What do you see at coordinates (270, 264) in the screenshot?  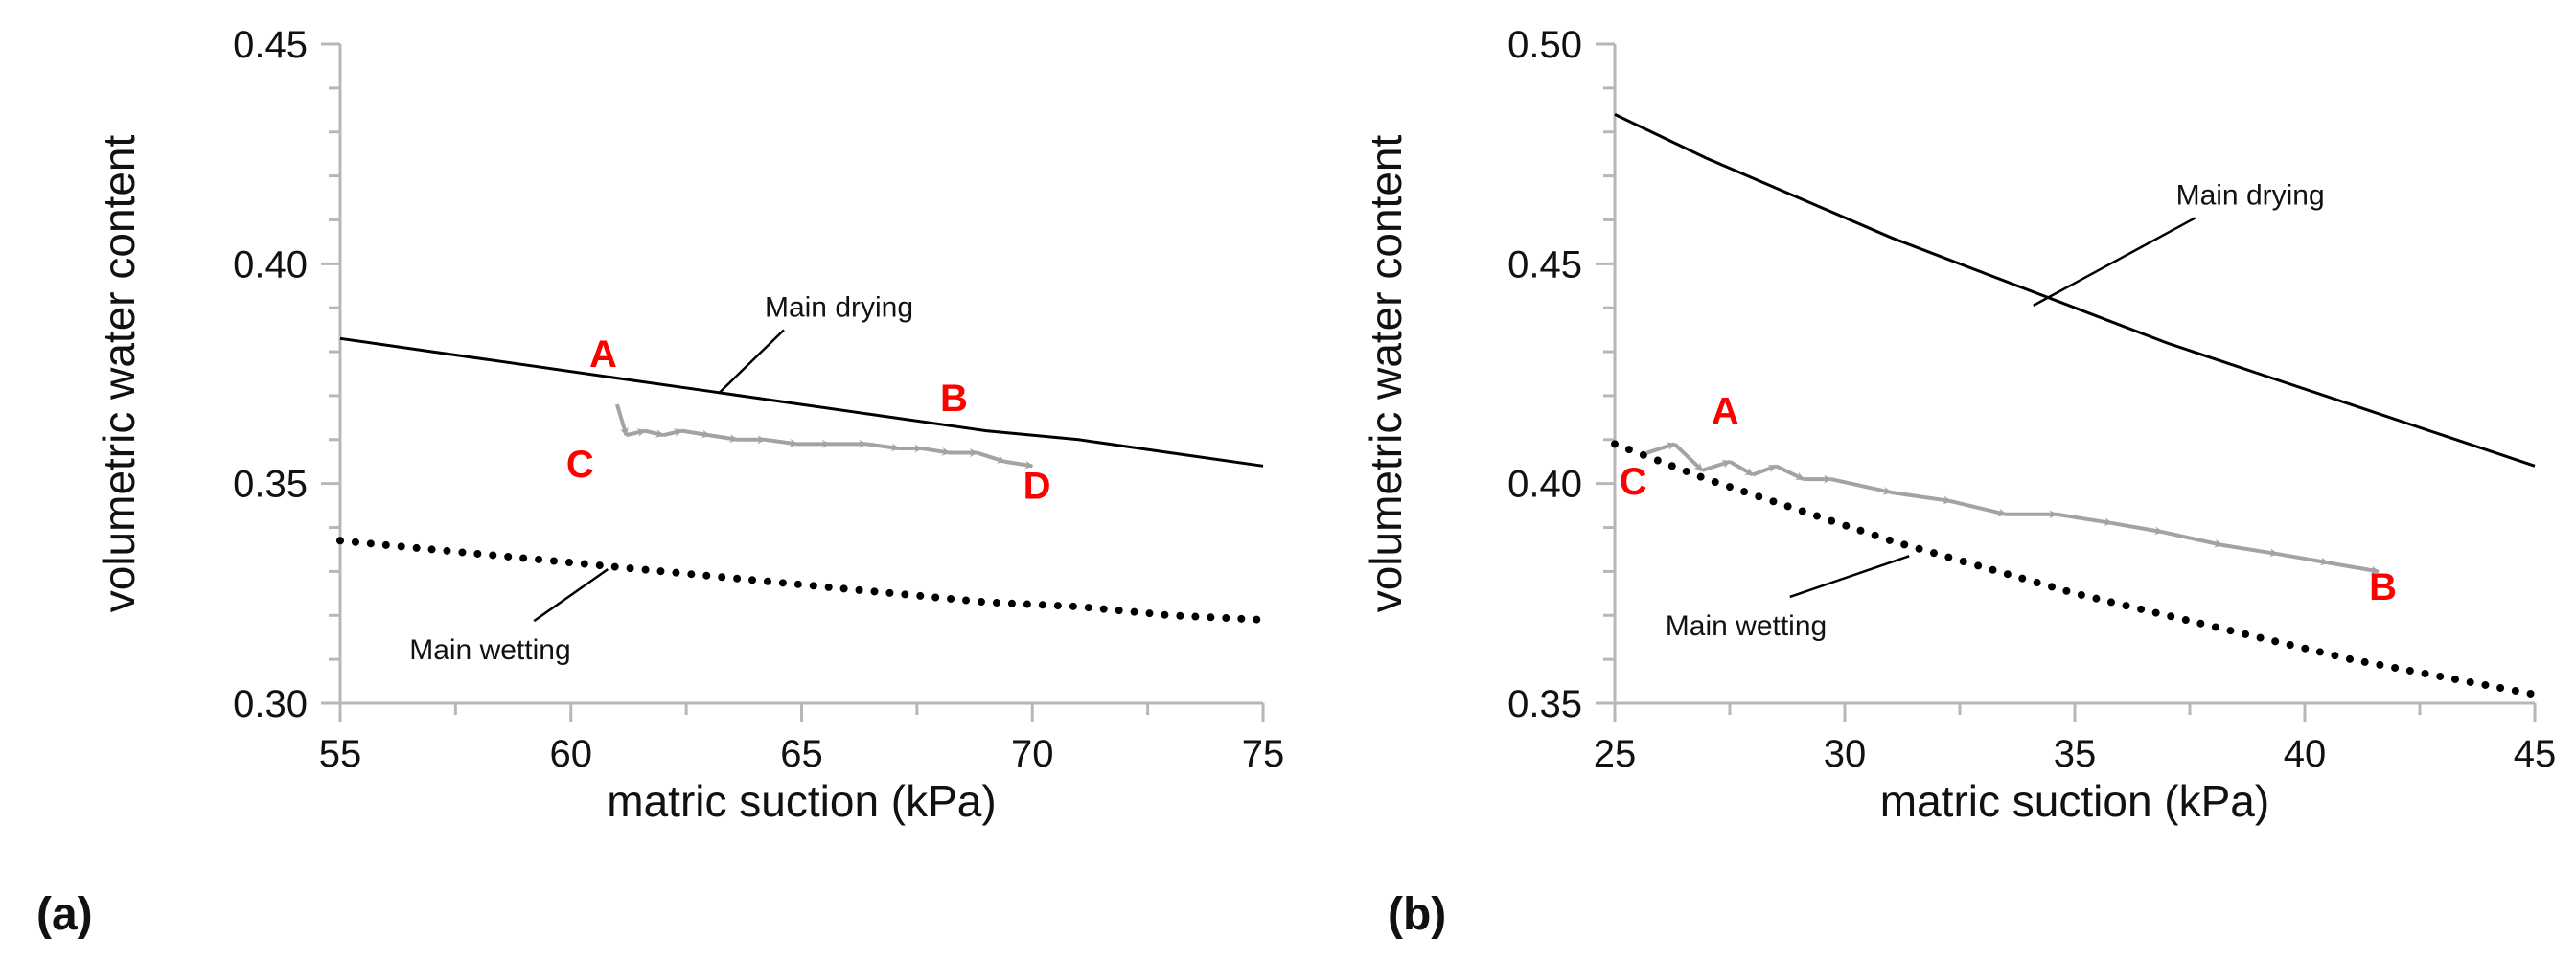 I see `y-tick-label-a: 0.40` at bounding box center [270, 264].